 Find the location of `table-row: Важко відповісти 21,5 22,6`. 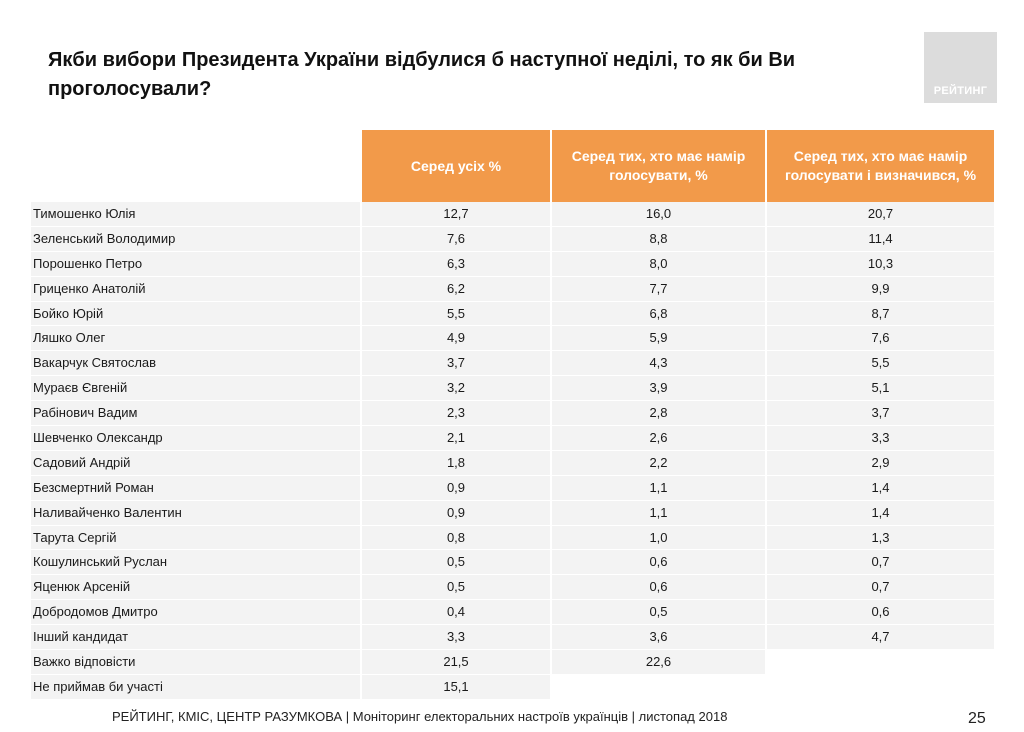

table-row: Важко відповісти 21,5 22,6 is located at coordinates (512, 662).